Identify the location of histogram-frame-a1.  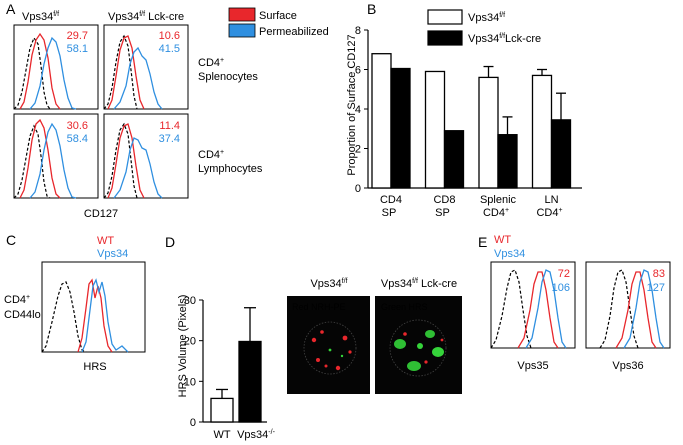
(56, 67).